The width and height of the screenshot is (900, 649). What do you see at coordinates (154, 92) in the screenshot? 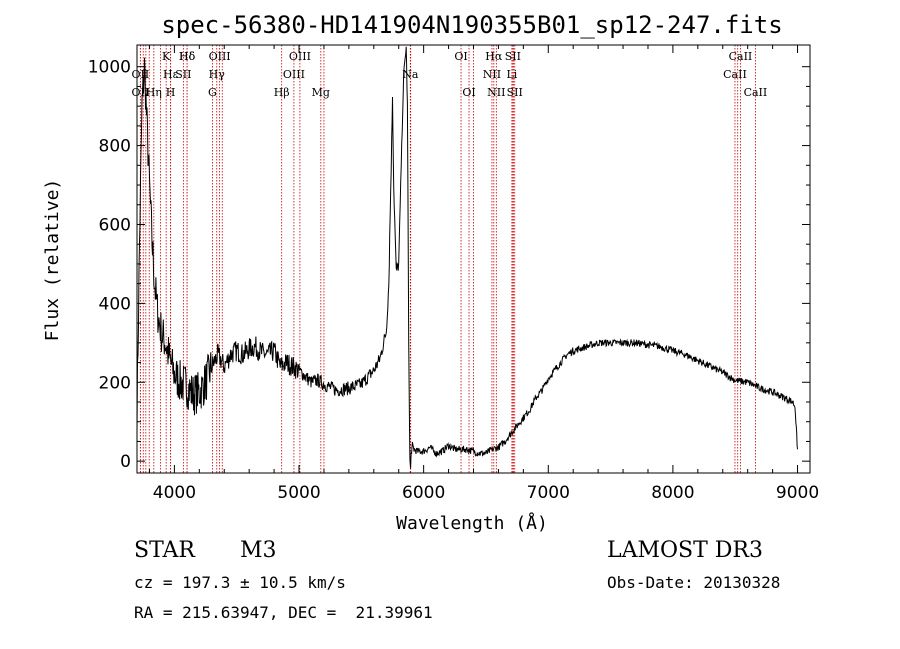
I see `line-label: Hη` at bounding box center [154, 92].